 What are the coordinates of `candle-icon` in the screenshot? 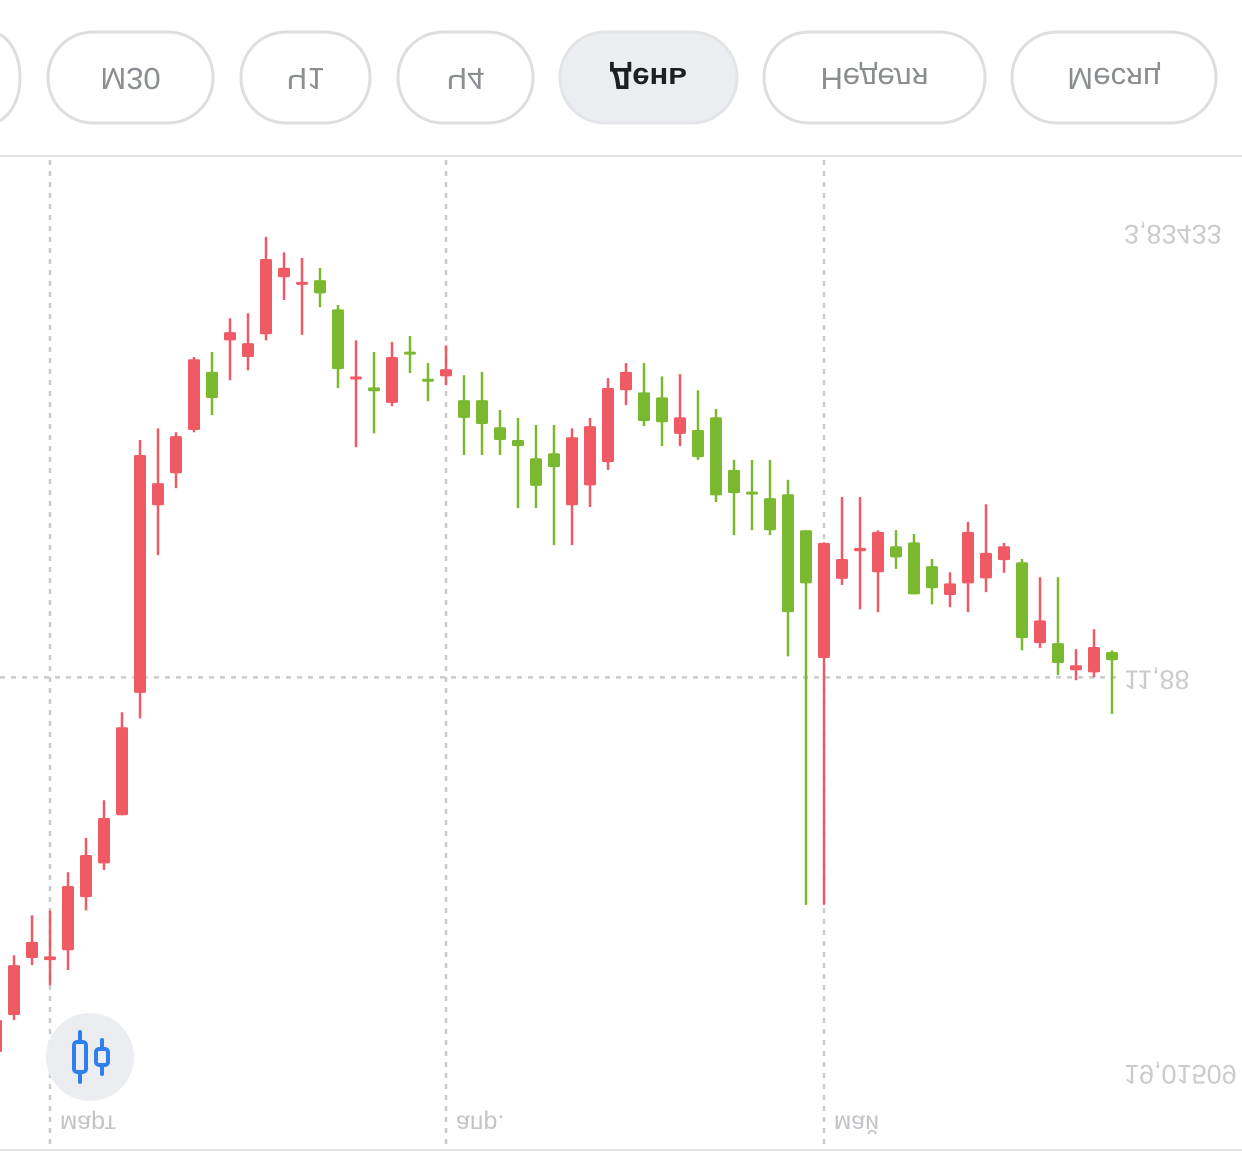 It's located at (91, 1057).